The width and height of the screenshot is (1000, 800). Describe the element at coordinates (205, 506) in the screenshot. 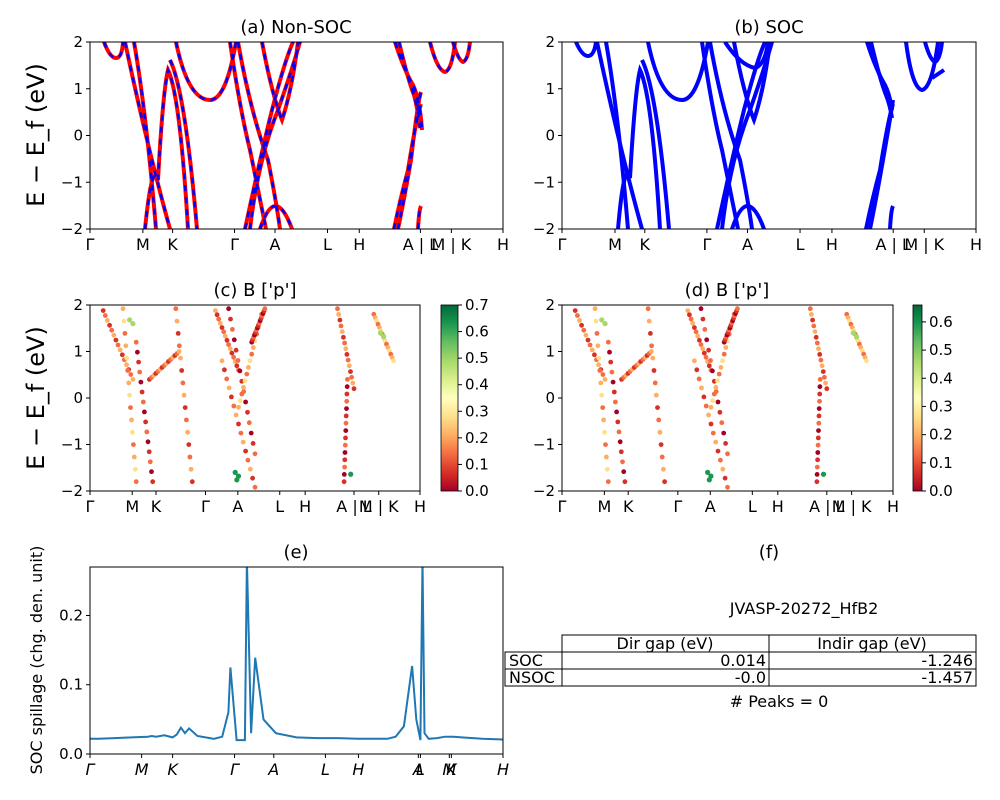

I see `x-tick-label: Γ` at that location.